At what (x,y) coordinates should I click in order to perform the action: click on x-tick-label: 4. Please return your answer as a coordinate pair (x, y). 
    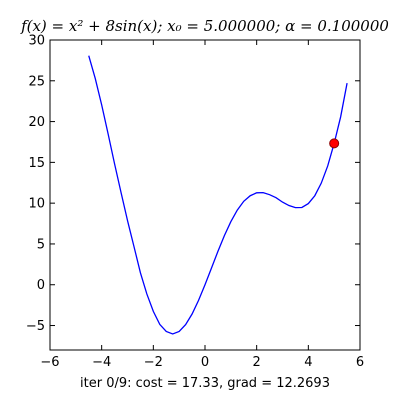
    Looking at the image, I should click on (308, 362).